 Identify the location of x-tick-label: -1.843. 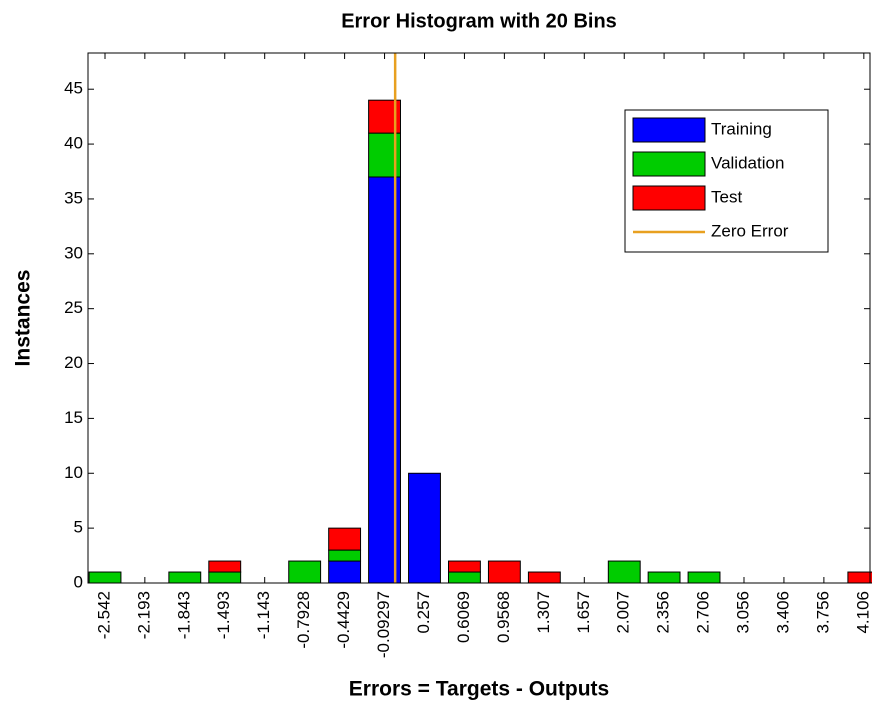
(183, 615).